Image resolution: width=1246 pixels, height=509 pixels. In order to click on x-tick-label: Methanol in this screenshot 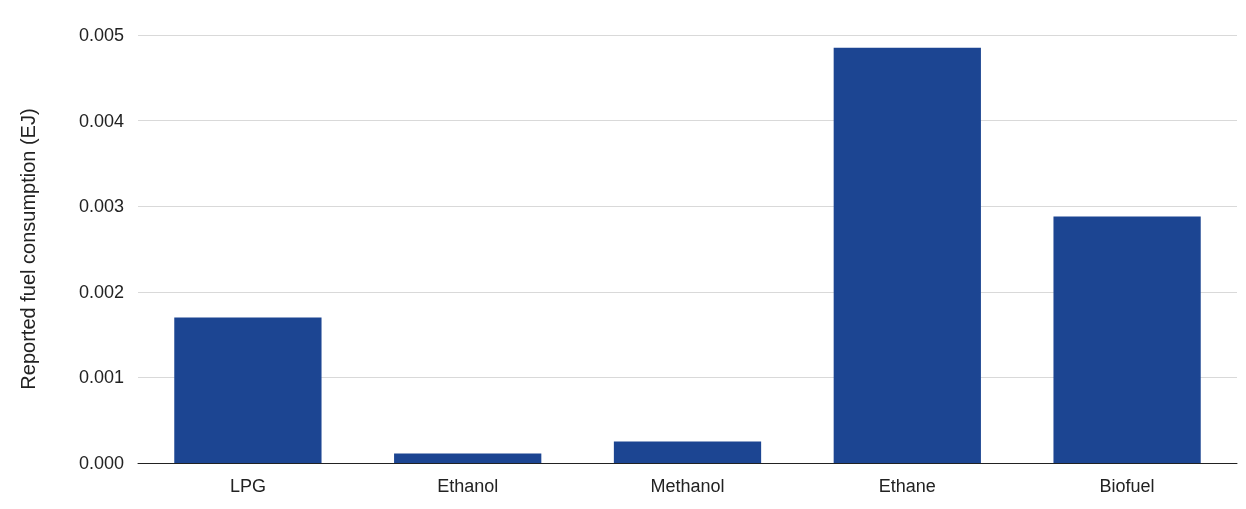, I will do `click(687, 486)`.